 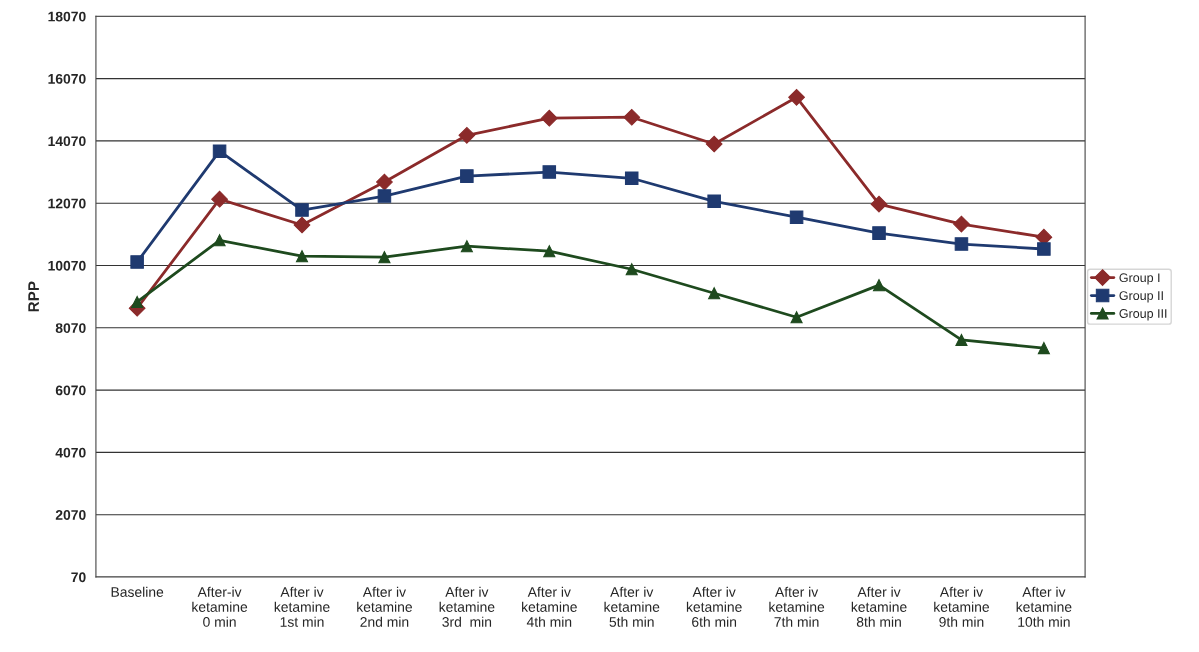 What do you see at coordinates (70, 390) in the screenshot?
I see `y-tick-label: 6070` at bounding box center [70, 390].